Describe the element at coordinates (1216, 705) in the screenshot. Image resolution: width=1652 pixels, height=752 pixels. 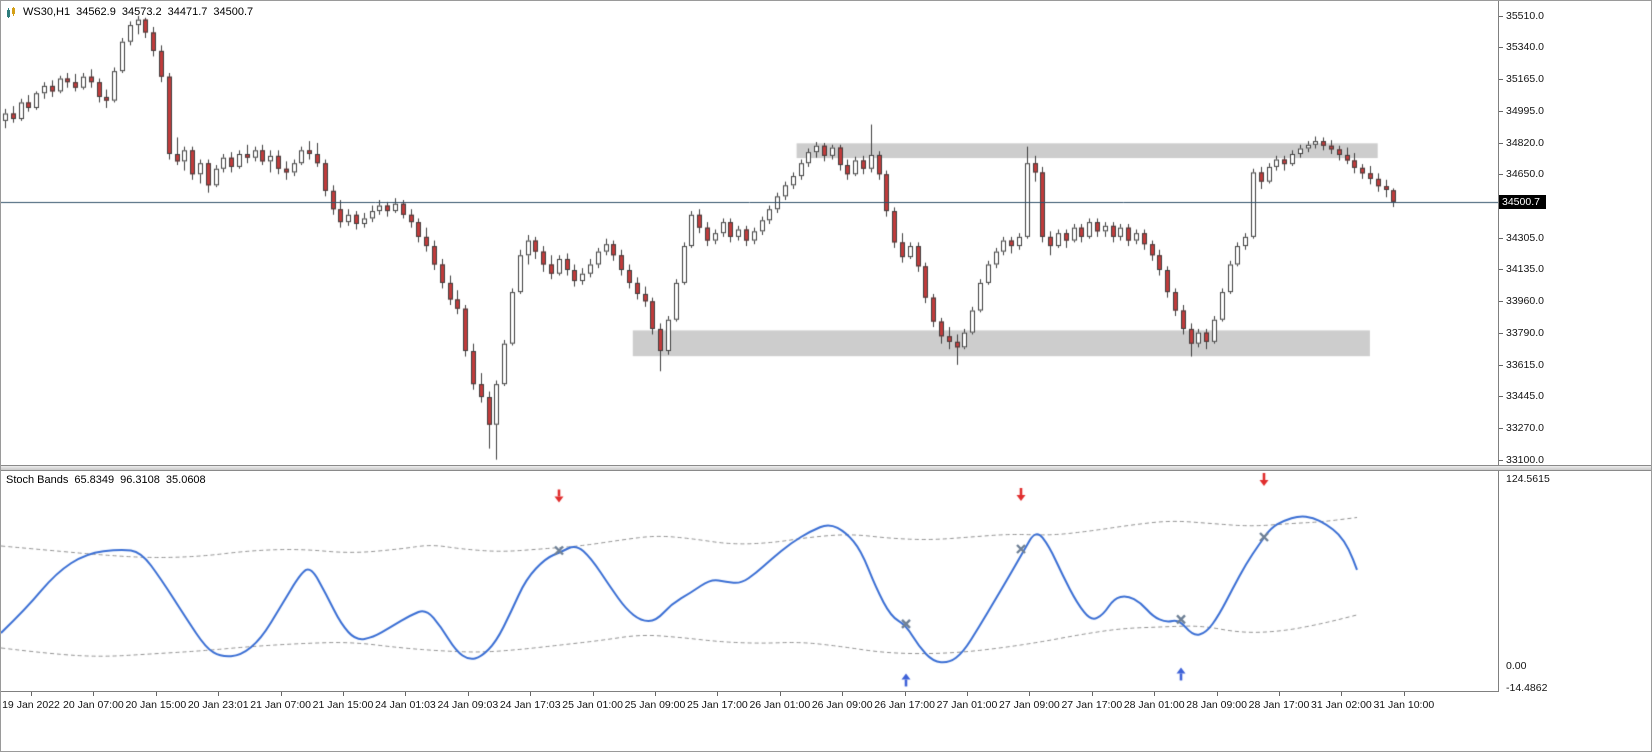
I see `time-axis-label: 28 Jan 09:00` at that location.